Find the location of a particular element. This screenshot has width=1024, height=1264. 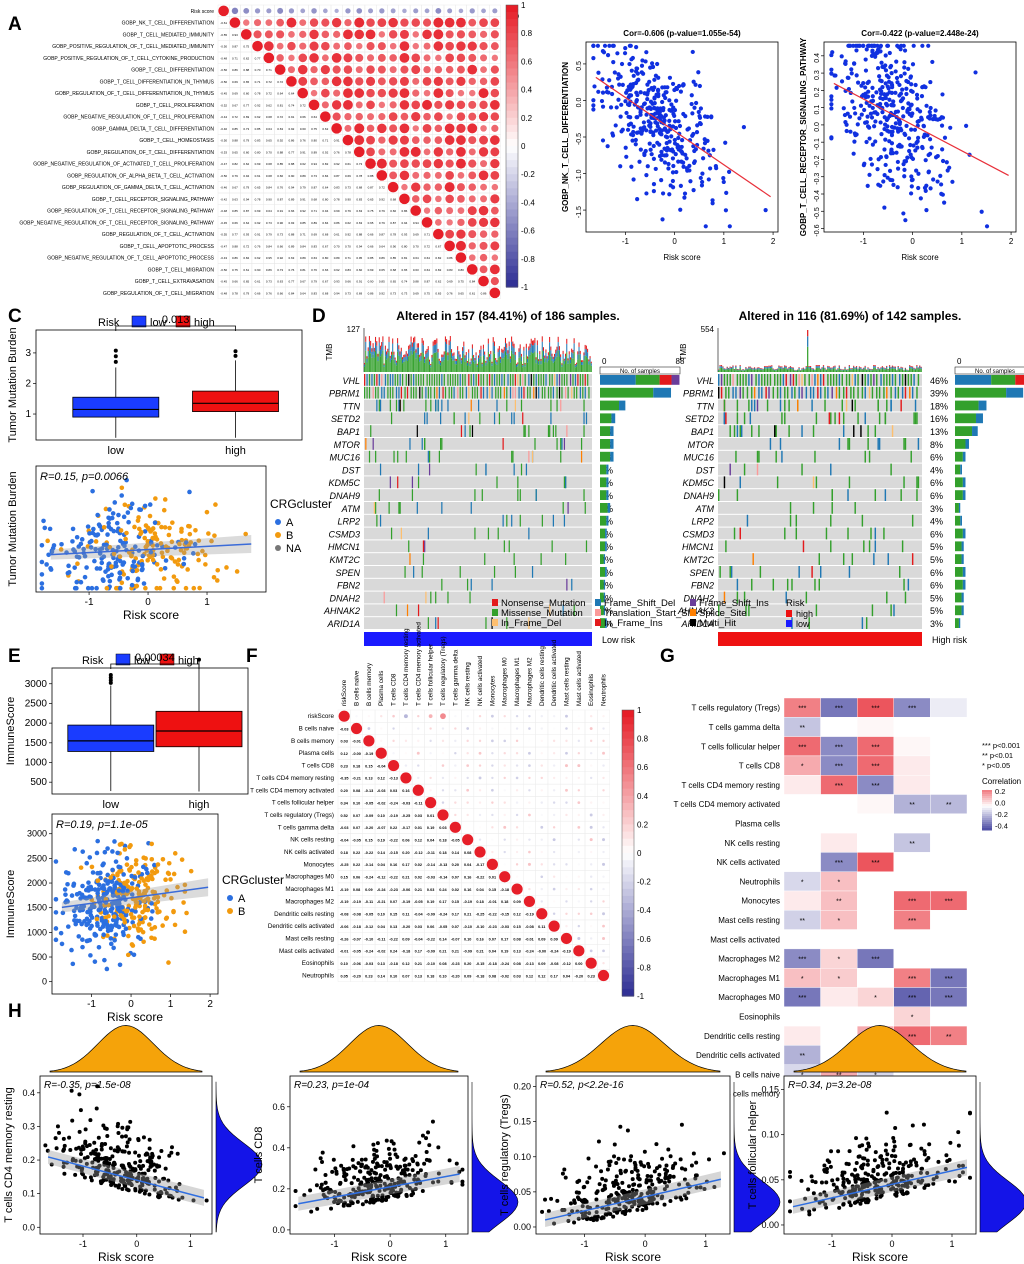

panel-a-value: 0.69 is located at coordinates (235, 94).